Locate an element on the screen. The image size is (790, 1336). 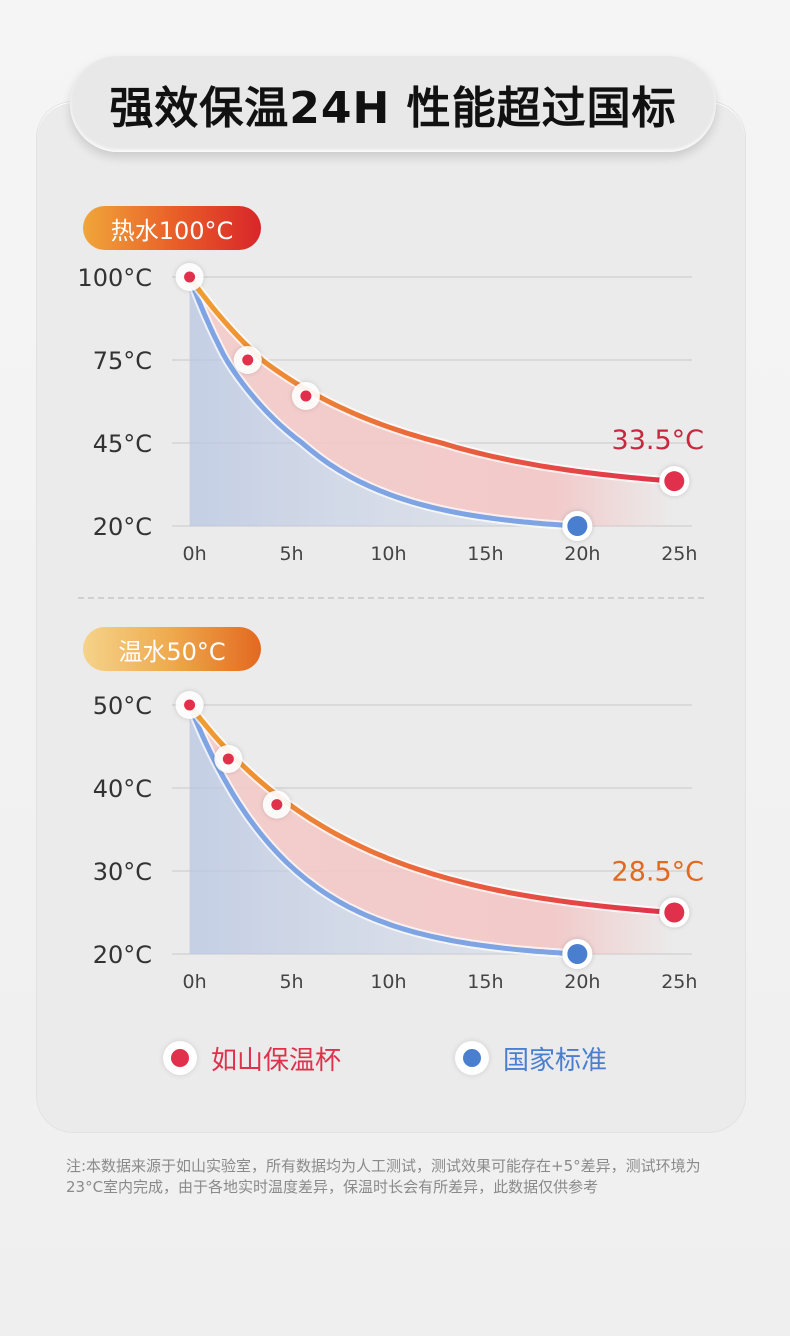
warm-water-badge: 温水50°C is located at coordinates (172, 649).